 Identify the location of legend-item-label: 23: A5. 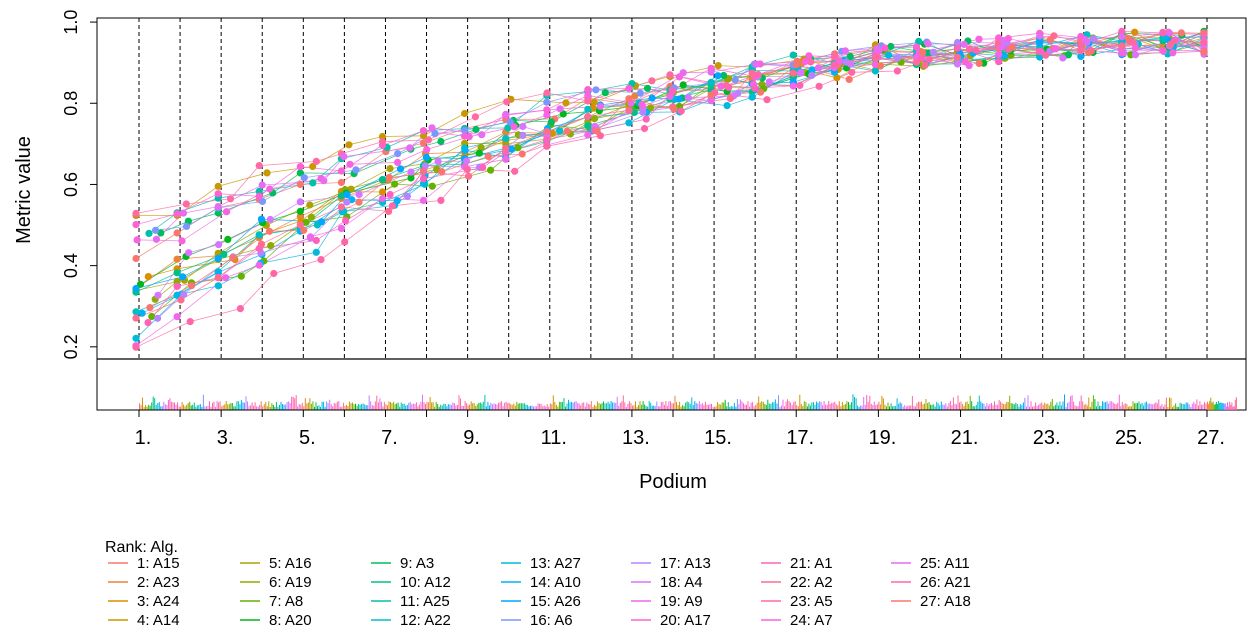
(811, 601).